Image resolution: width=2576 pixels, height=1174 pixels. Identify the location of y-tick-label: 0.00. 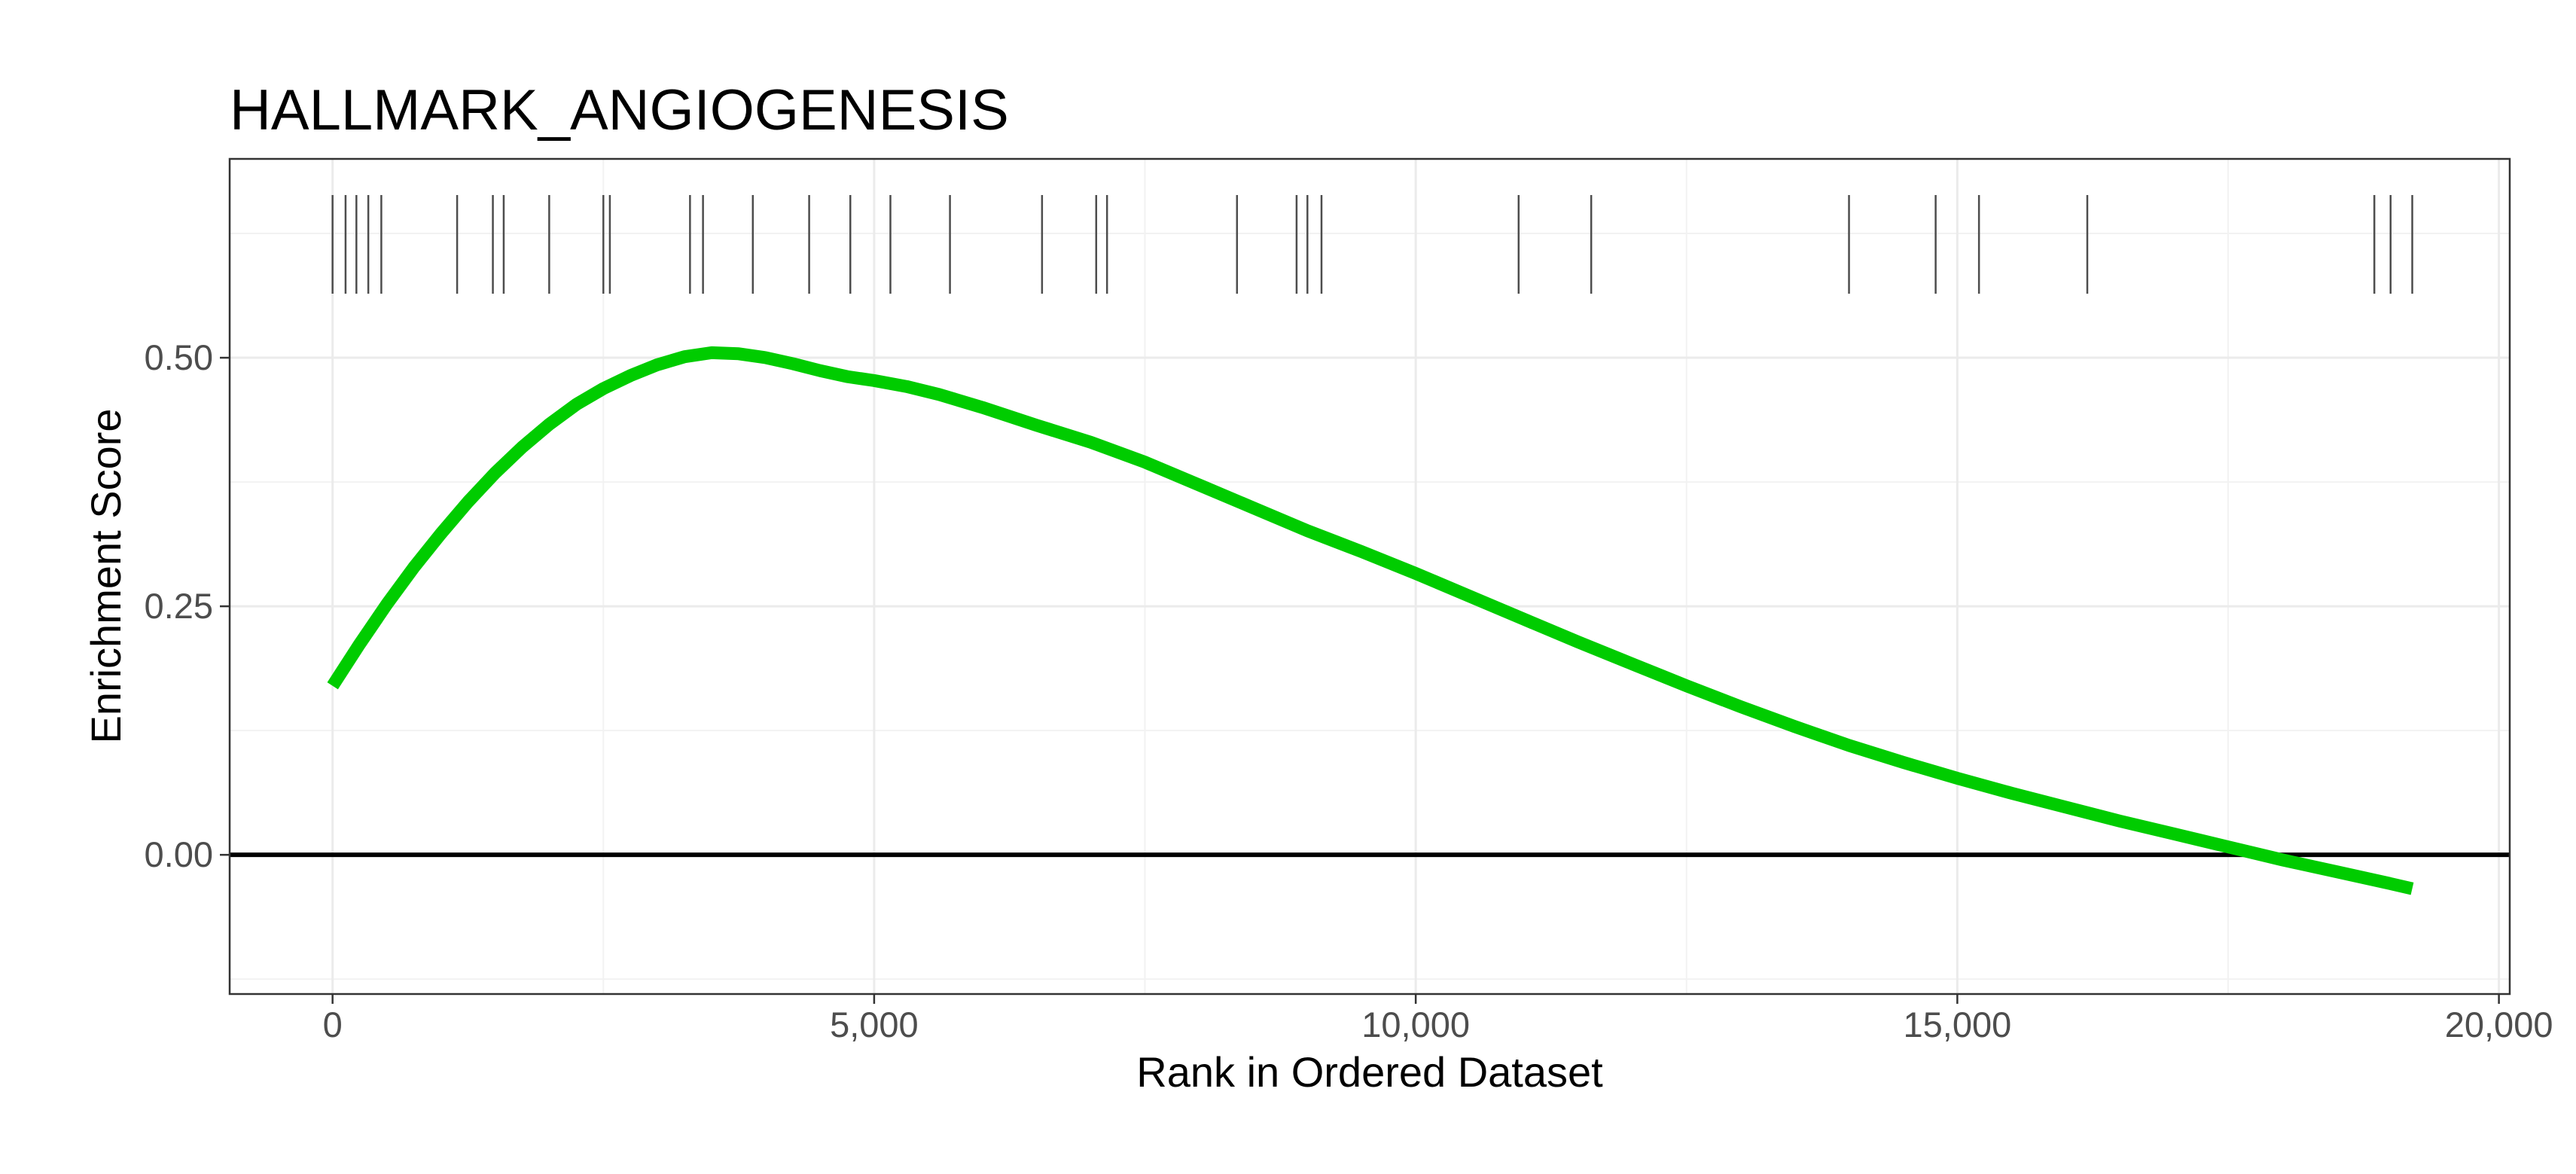
(179, 854).